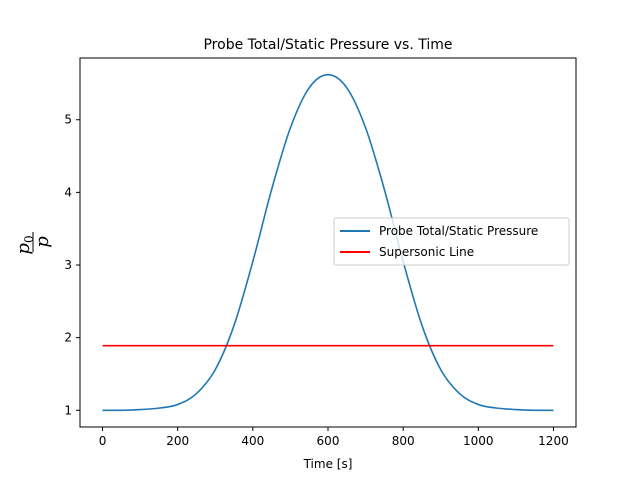 This screenshot has height=480, width=640. I want to click on x-tick-label: 400, so click(252, 441).